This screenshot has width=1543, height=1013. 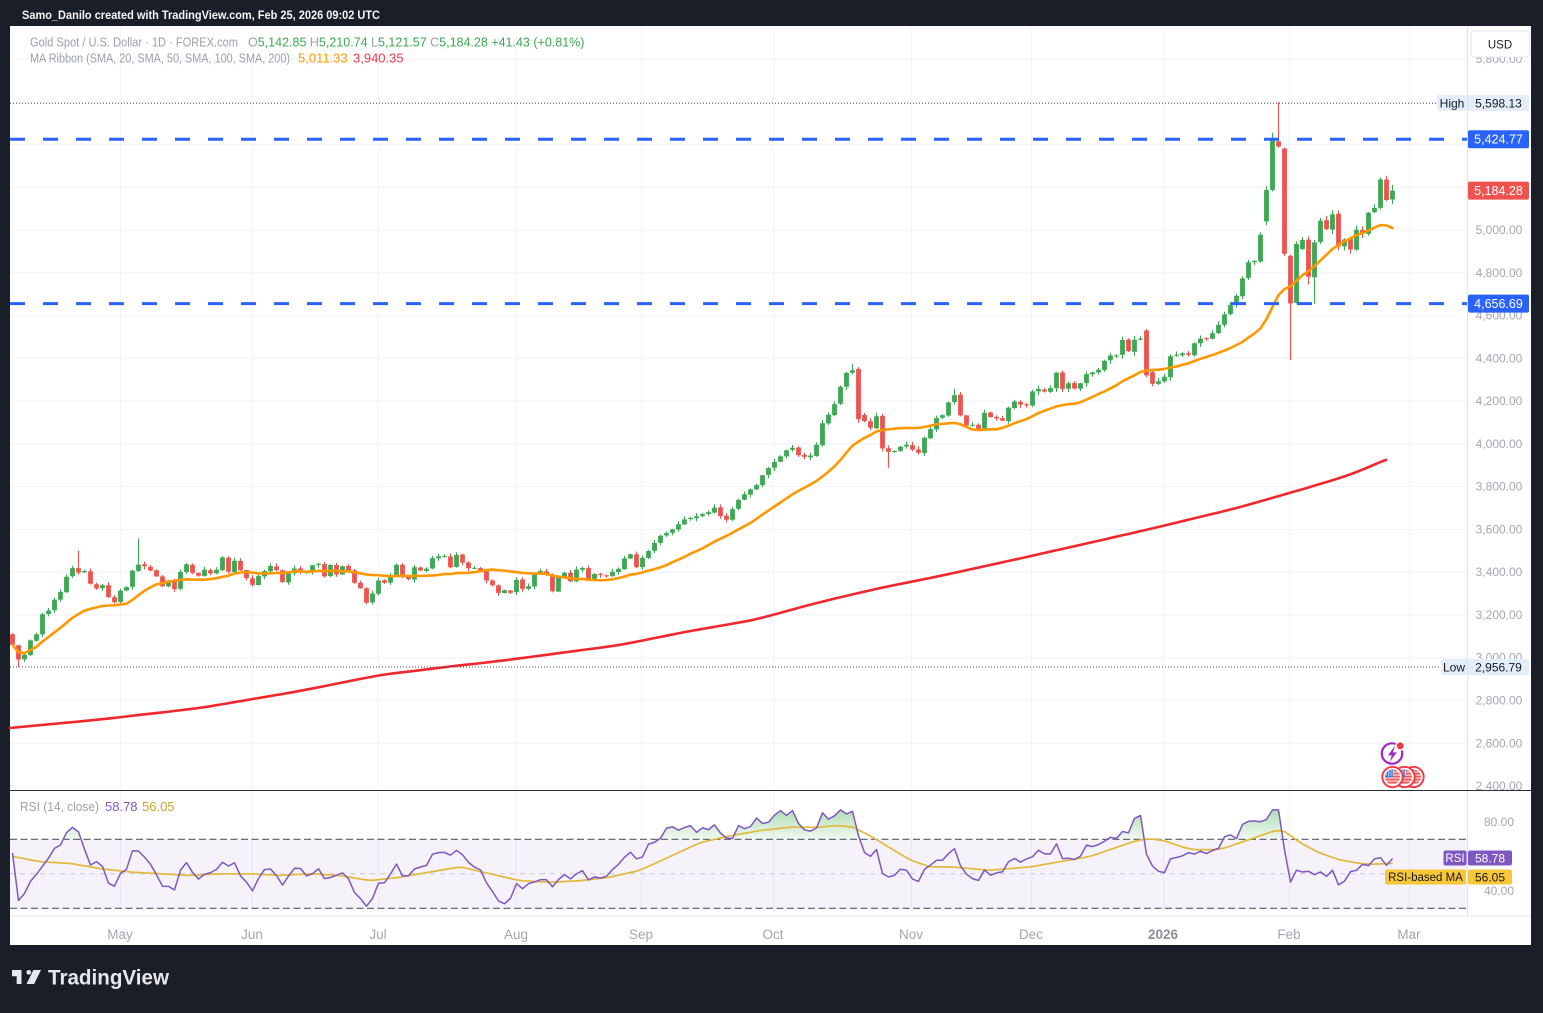 What do you see at coordinates (1499, 529) in the screenshot?
I see `svg-text: 3,600.00` at bounding box center [1499, 529].